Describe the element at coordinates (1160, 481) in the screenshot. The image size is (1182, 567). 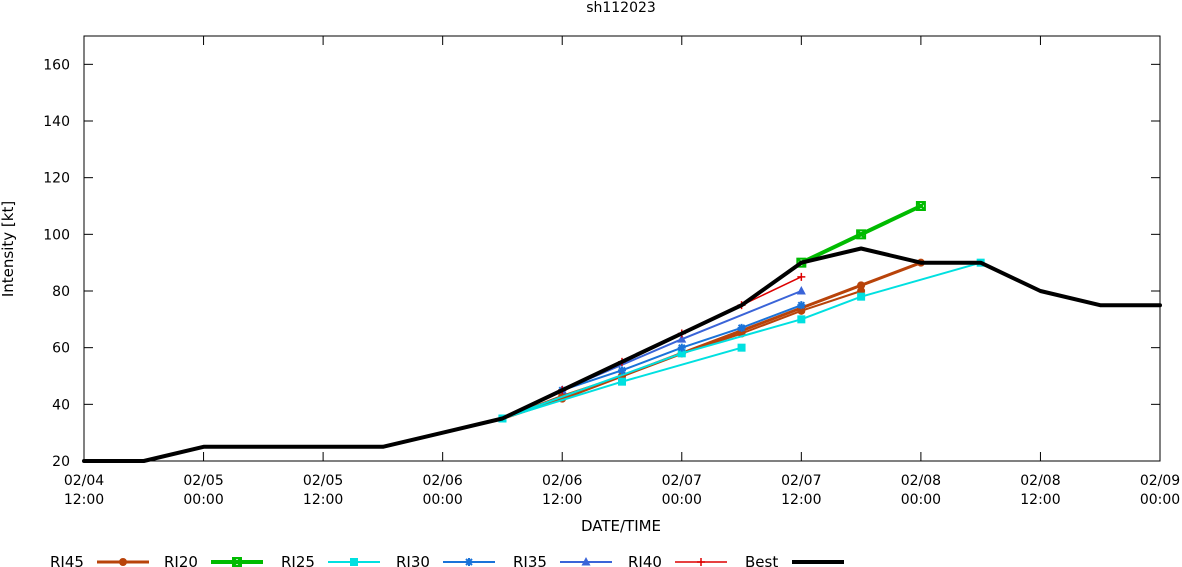
I see `x-tick-date: 02/09` at that location.